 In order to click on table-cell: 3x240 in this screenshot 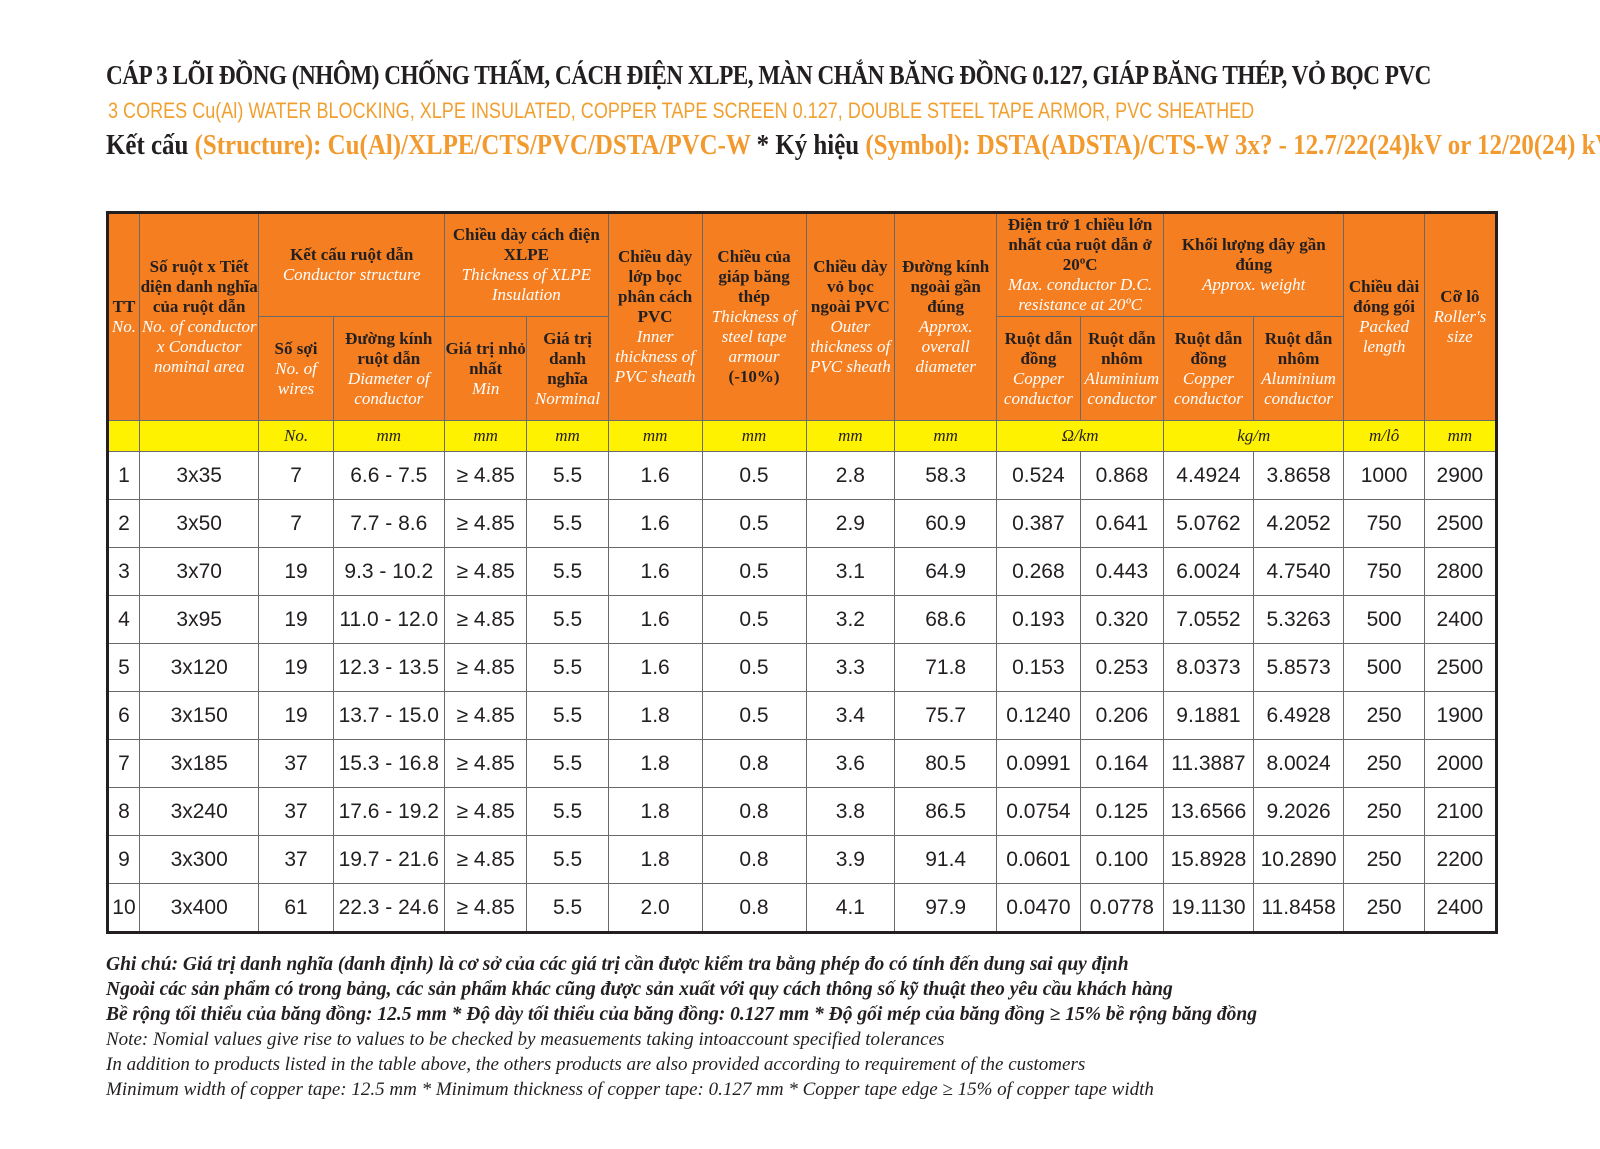, I will do `click(199, 811)`.